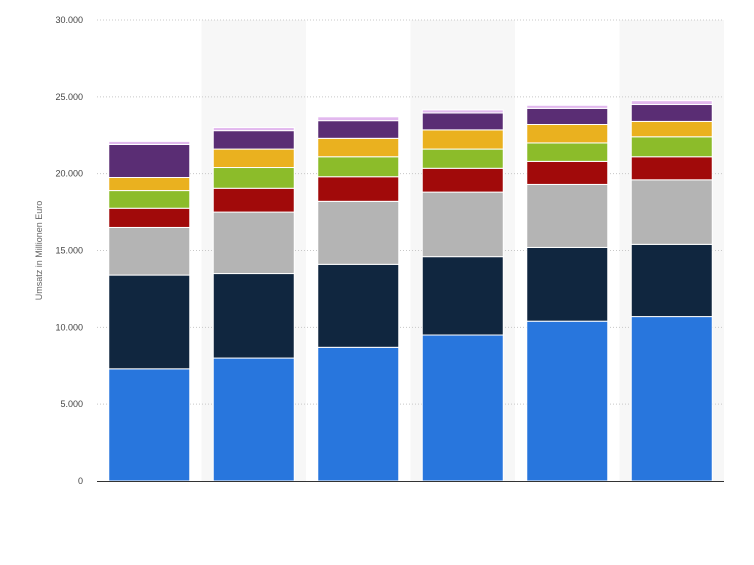  I want to click on y-tick-label: 5.000, so click(71, 404).